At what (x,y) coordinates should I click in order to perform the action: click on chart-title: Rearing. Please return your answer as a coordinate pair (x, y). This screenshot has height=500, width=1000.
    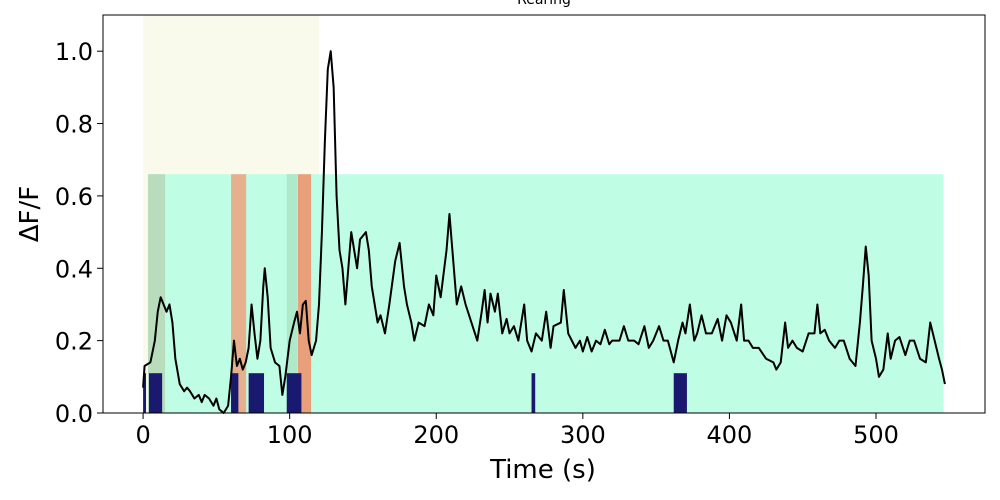
    Looking at the image, I should click on (544, 4).